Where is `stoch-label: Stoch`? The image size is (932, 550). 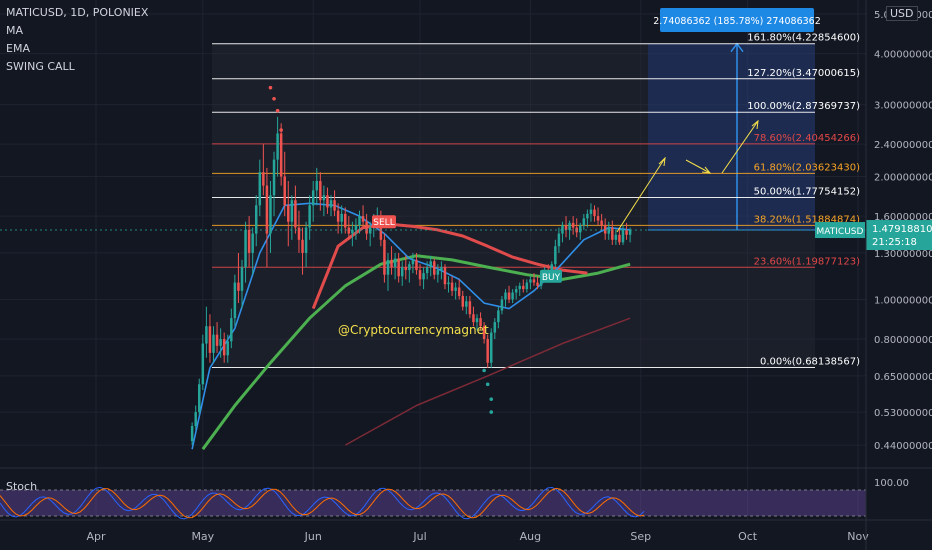
stoch-label: Stoch is located at coordinates (22, 486).